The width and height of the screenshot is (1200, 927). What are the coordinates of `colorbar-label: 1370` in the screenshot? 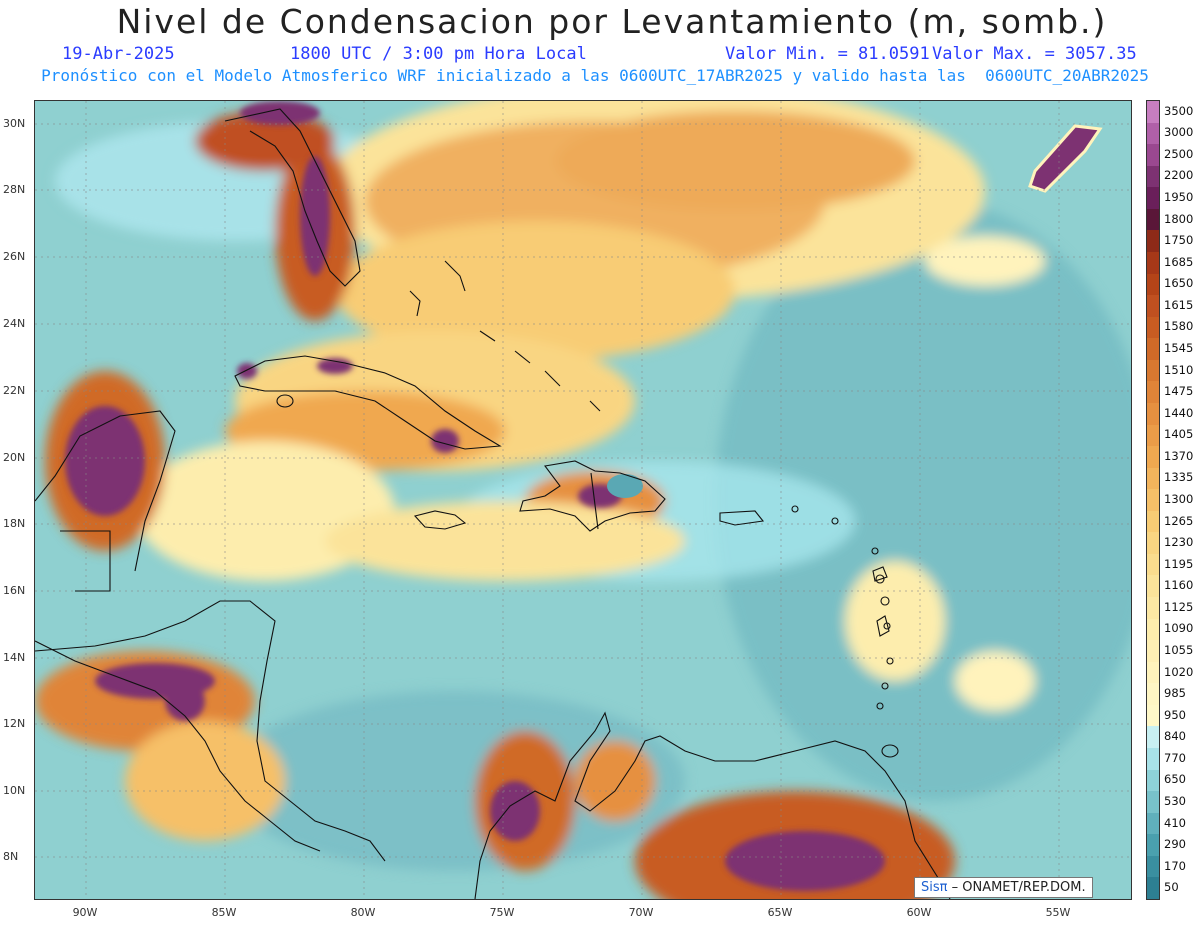 It's located at (1179, 455).